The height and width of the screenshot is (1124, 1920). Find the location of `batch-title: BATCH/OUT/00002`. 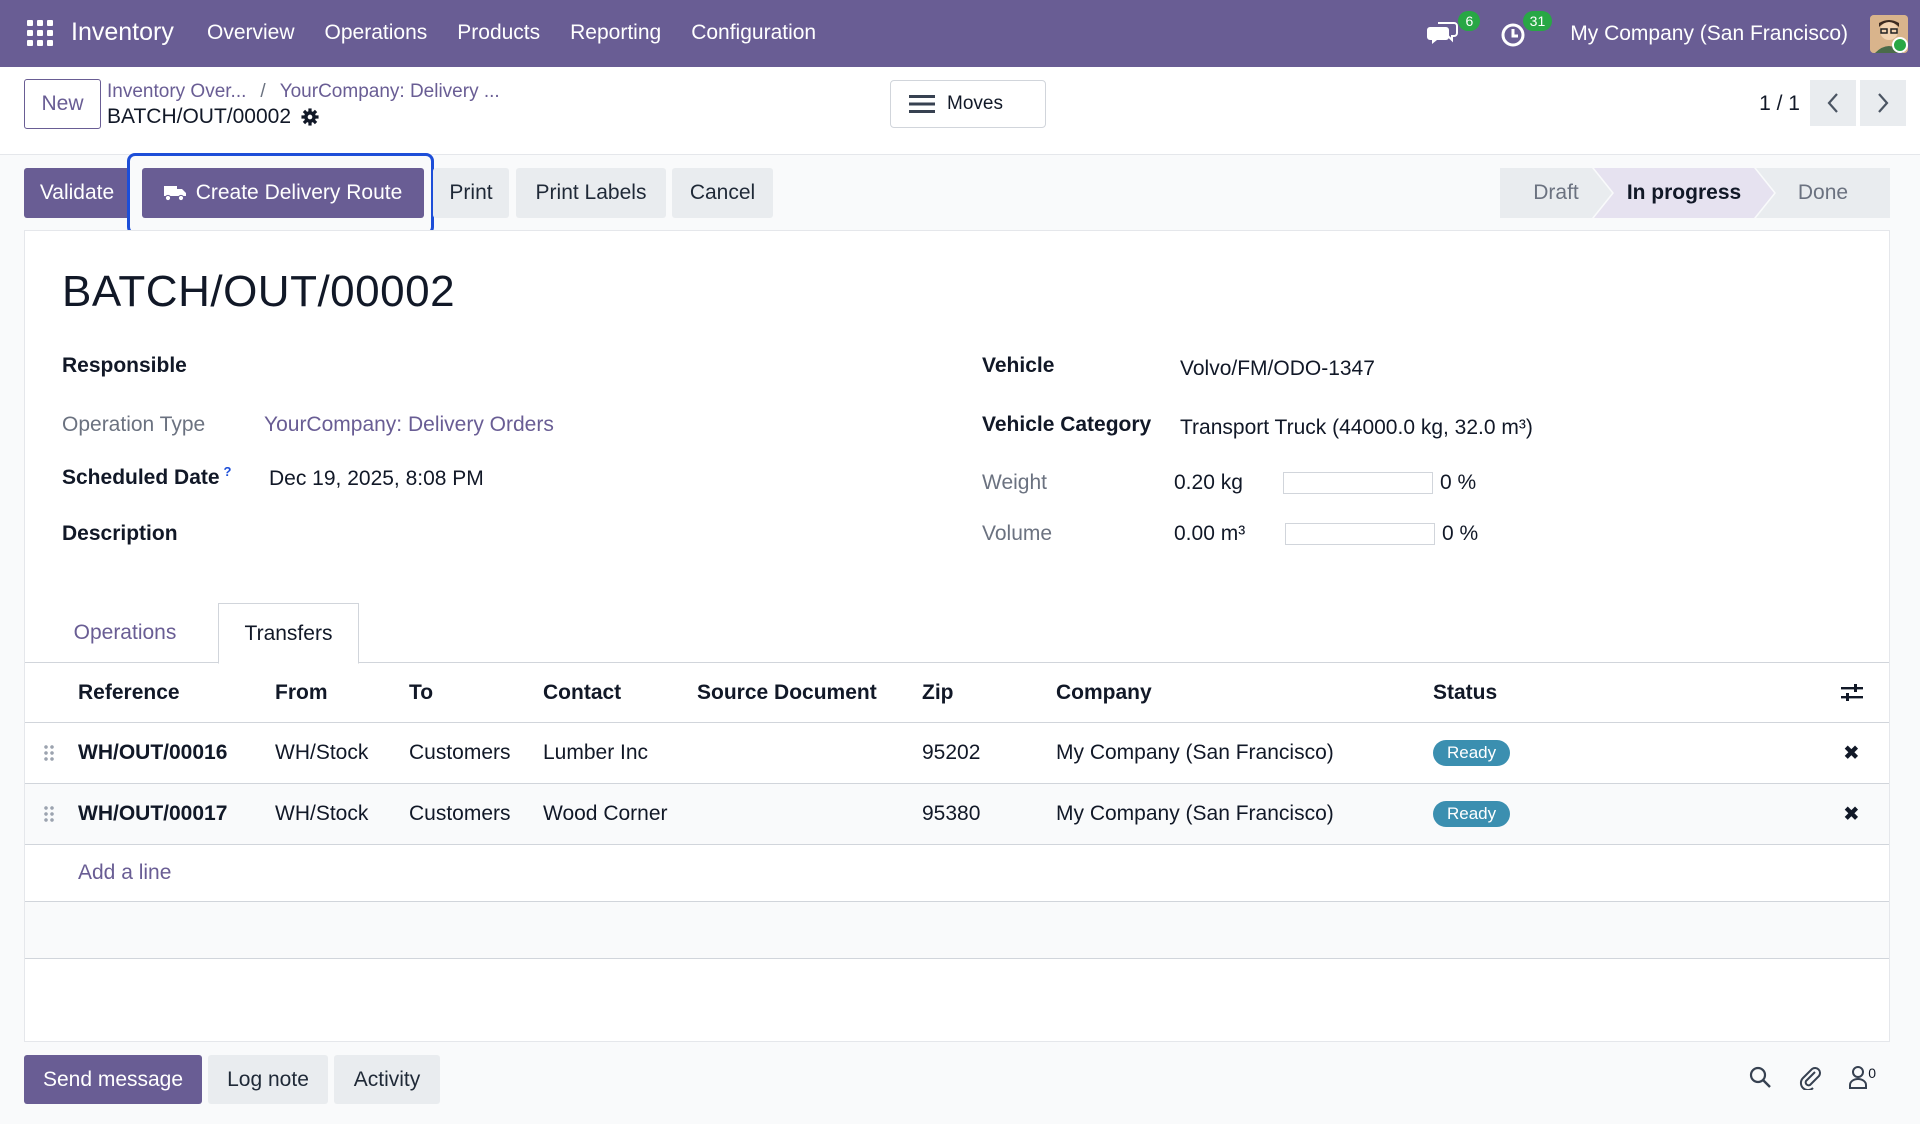

batch-title: BATCH/OUT/00002 is located at coordinates (259, 291).